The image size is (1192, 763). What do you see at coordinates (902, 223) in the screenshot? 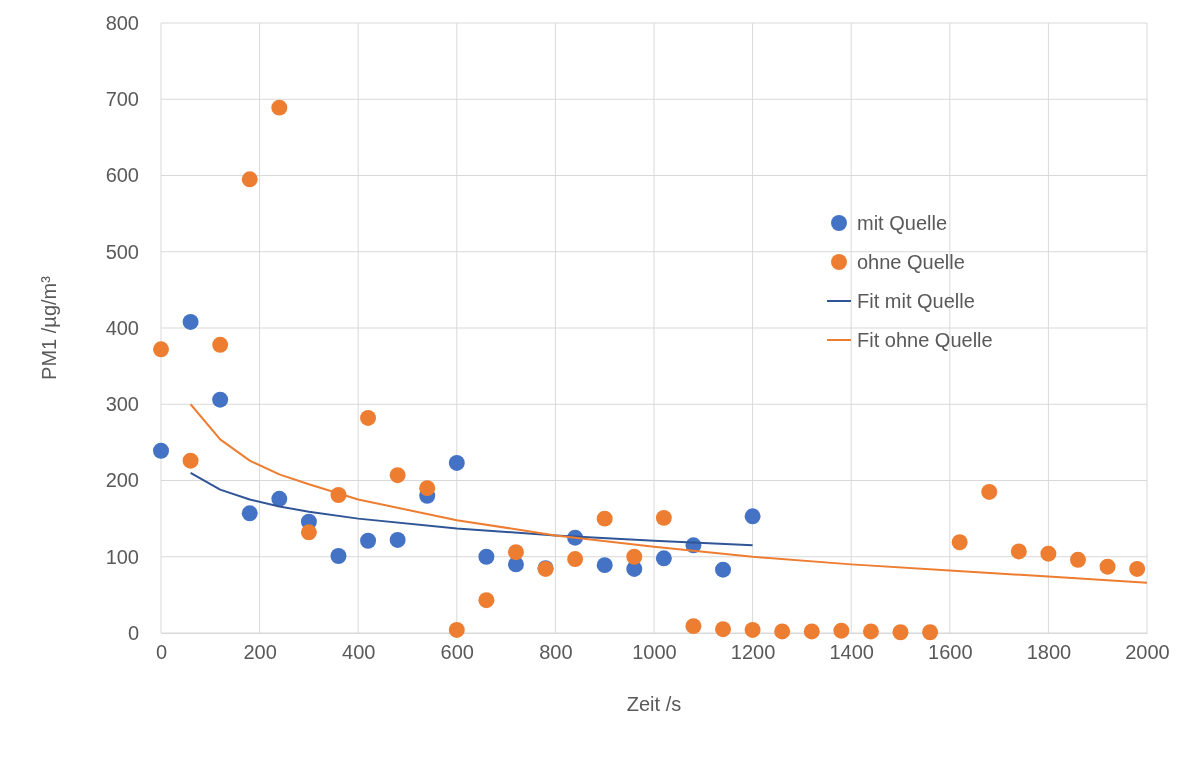
I see `legend-label: mit Quelle` at bounding box center [902, 223].